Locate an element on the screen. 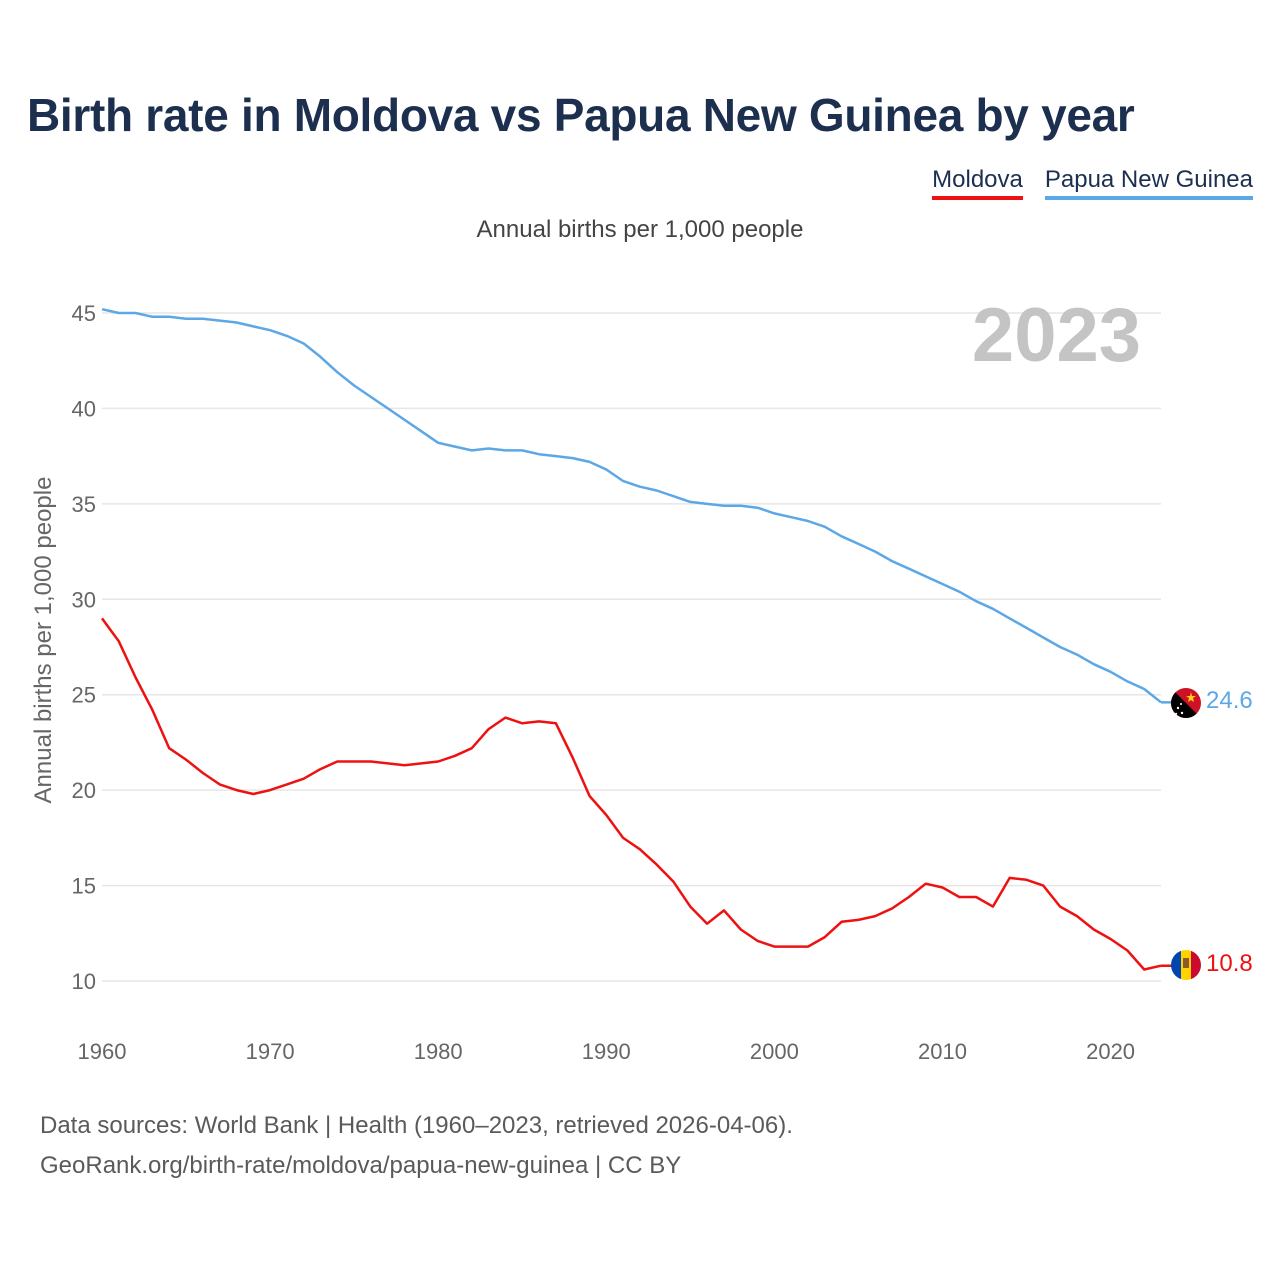 The image size is (1280, 1280). y-axis-ticks: 10 15 20 25 30 35 40 45 is located at coordinates (84, 647).